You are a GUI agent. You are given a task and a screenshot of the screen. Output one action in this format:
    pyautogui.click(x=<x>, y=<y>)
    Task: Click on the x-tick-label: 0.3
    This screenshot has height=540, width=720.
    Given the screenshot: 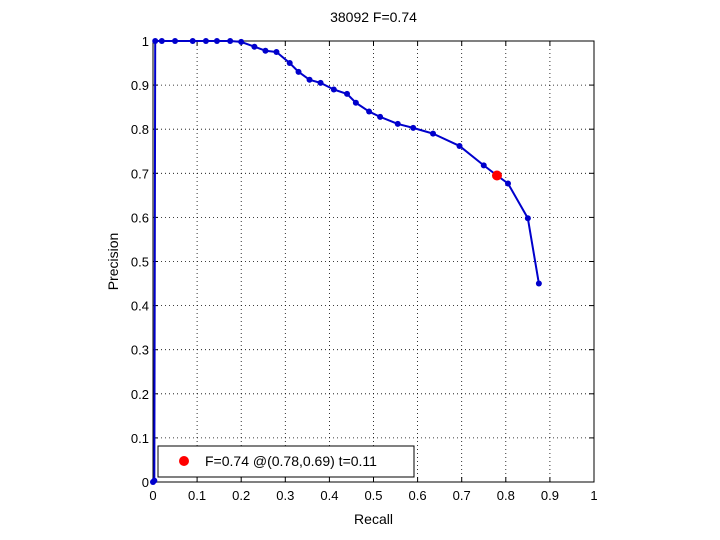 What is the action you would take?
    pyautogui.click(x=285, y=495)
    